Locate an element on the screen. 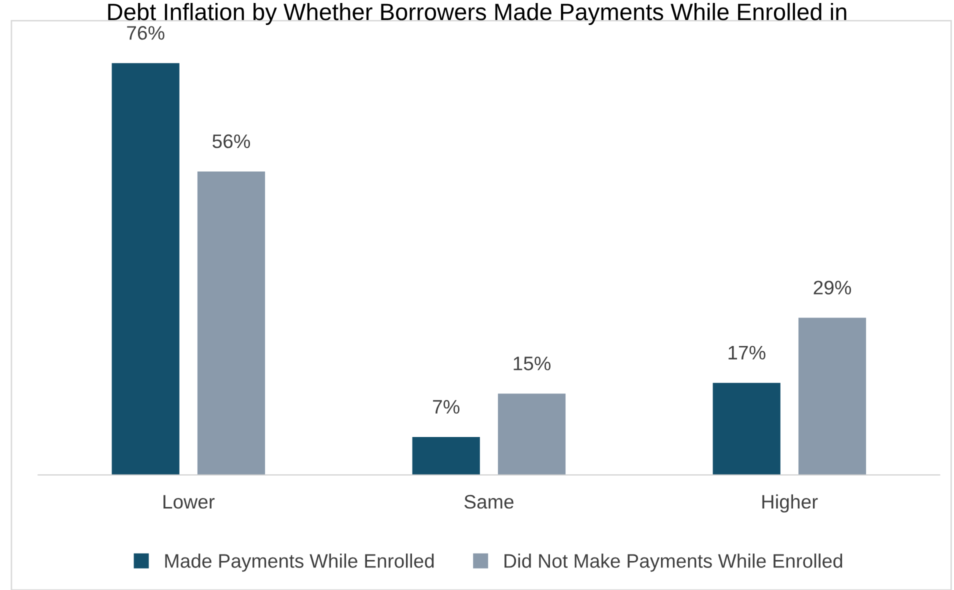 This screenshot has height=590, width=954. data-label: 17% is located at coordinates (747, 353).